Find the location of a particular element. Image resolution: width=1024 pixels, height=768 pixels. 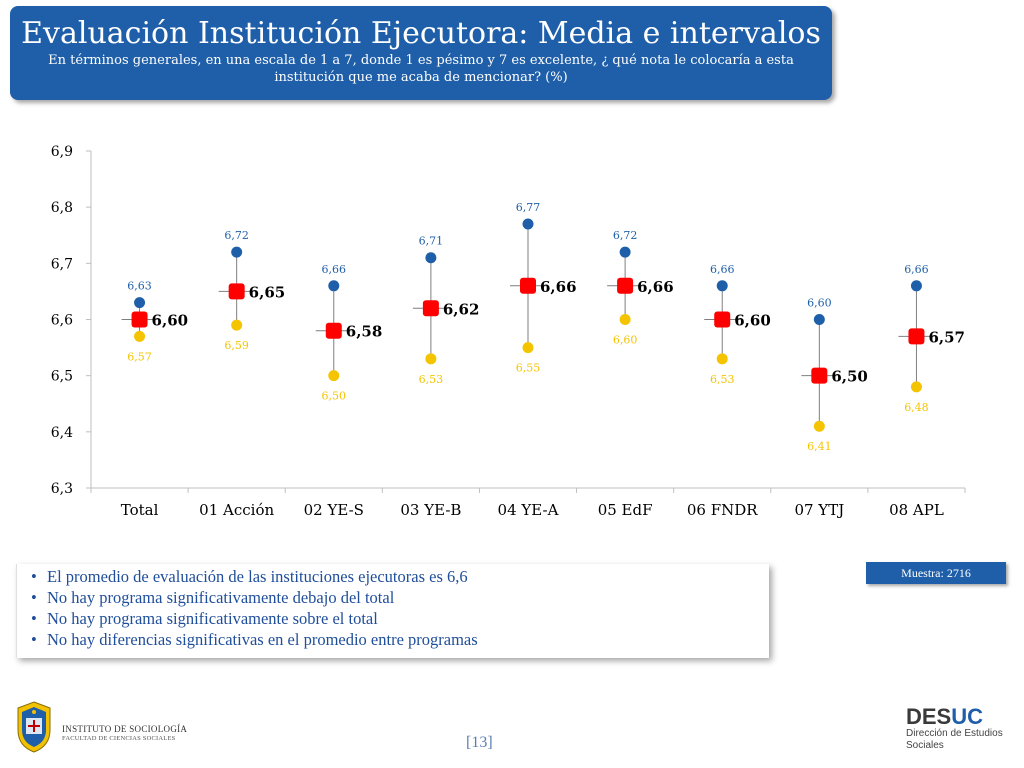

university-seal-icon is located at coordinates (34, 727).